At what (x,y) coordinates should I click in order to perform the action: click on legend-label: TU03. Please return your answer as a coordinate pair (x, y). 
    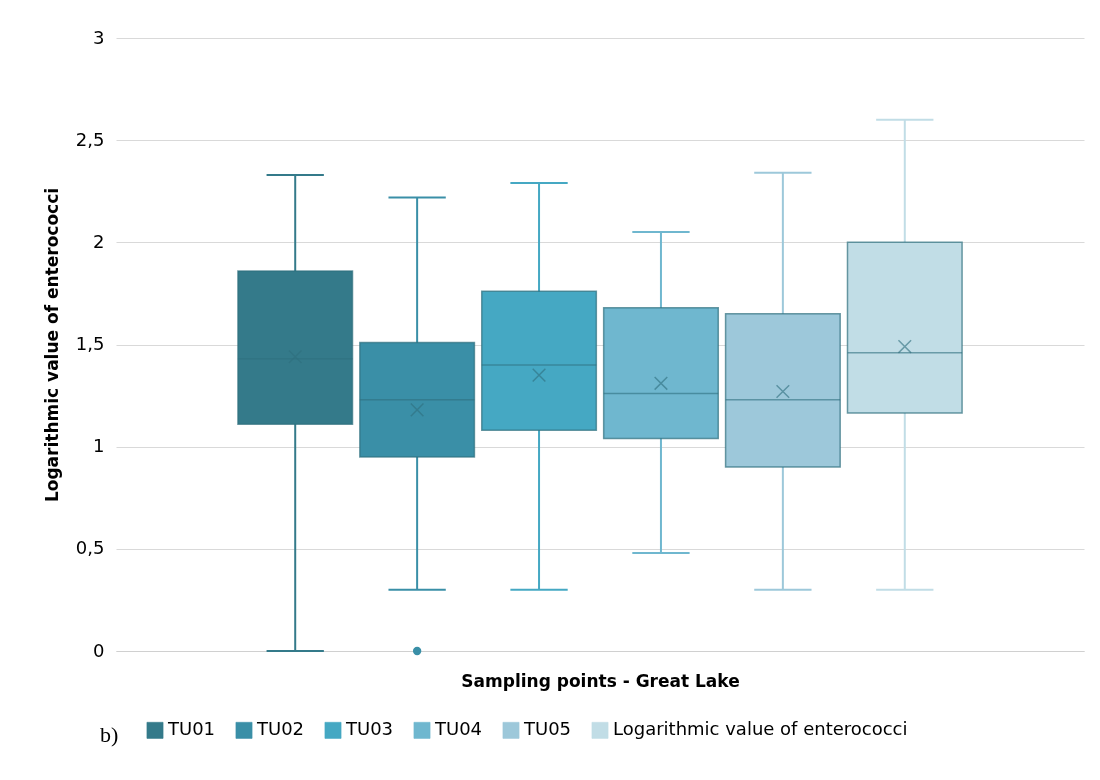
    Looking at the image, I should click on (369, 729).